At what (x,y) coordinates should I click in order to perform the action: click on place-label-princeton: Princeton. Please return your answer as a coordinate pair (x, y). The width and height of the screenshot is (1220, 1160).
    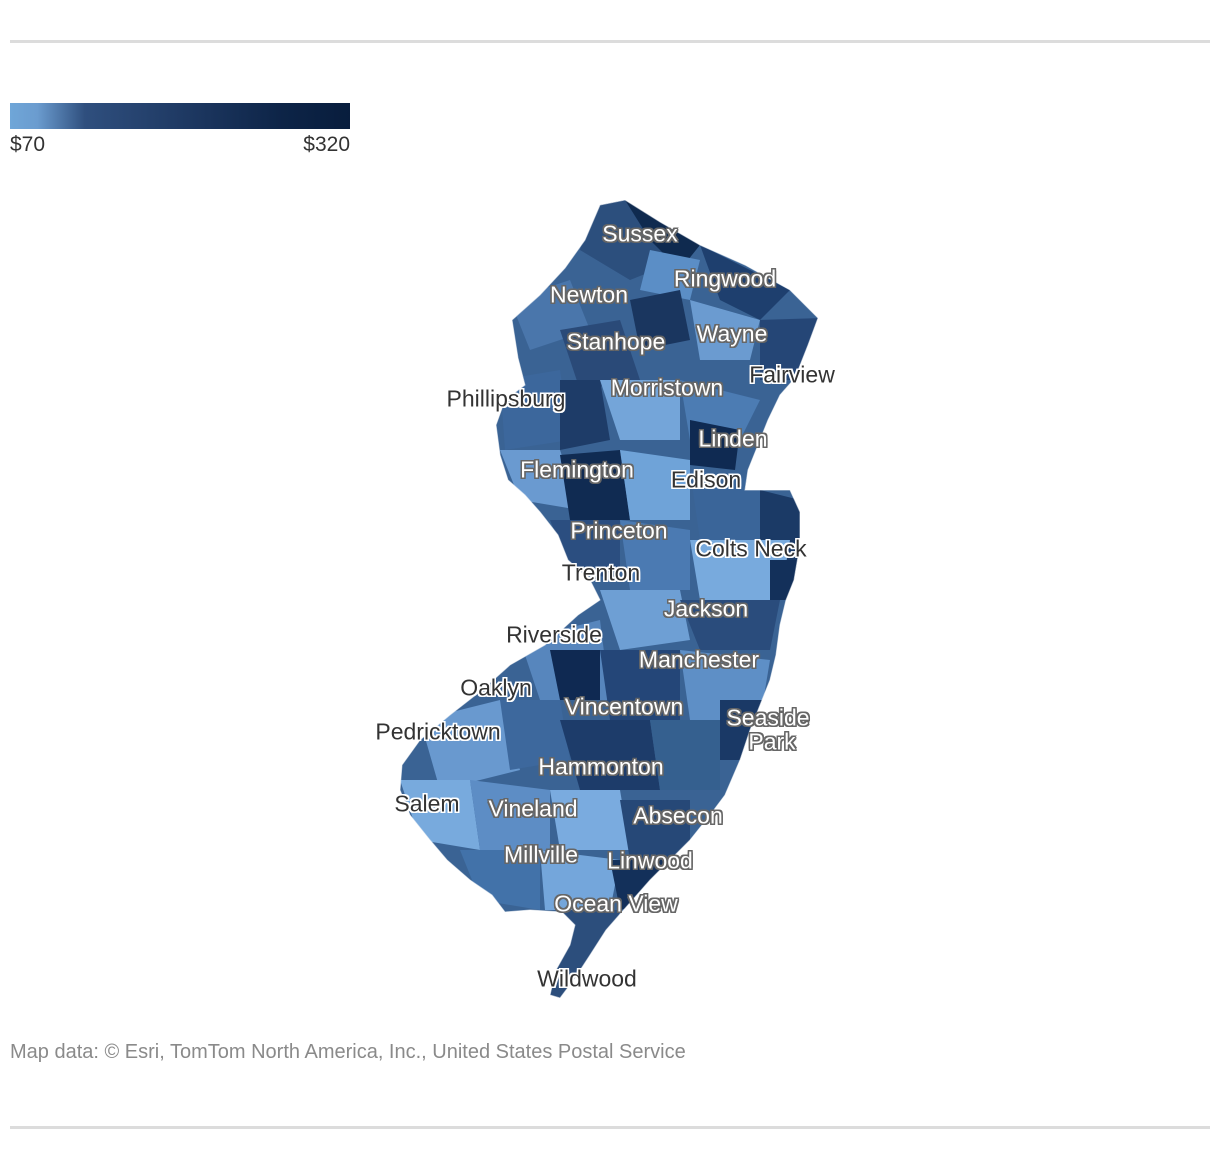
    Looking at the image, I should click on (619, 530).